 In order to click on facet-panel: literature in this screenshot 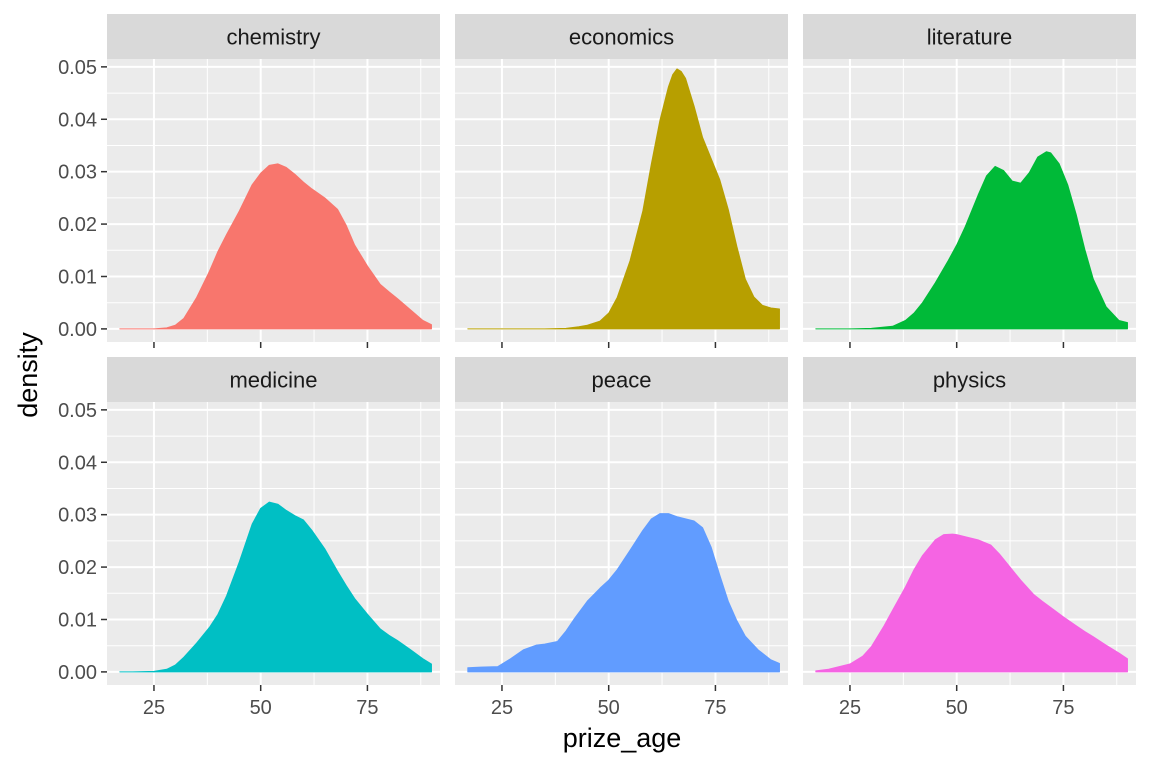, I will do `click(969, 178)`.